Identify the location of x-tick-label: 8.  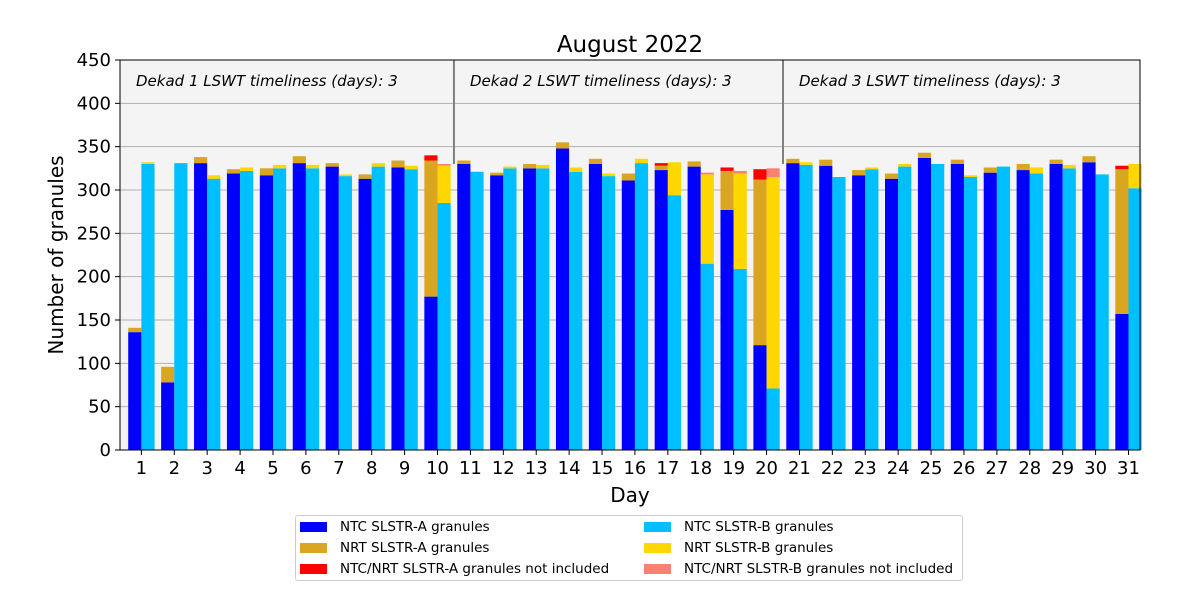
(371, 468).